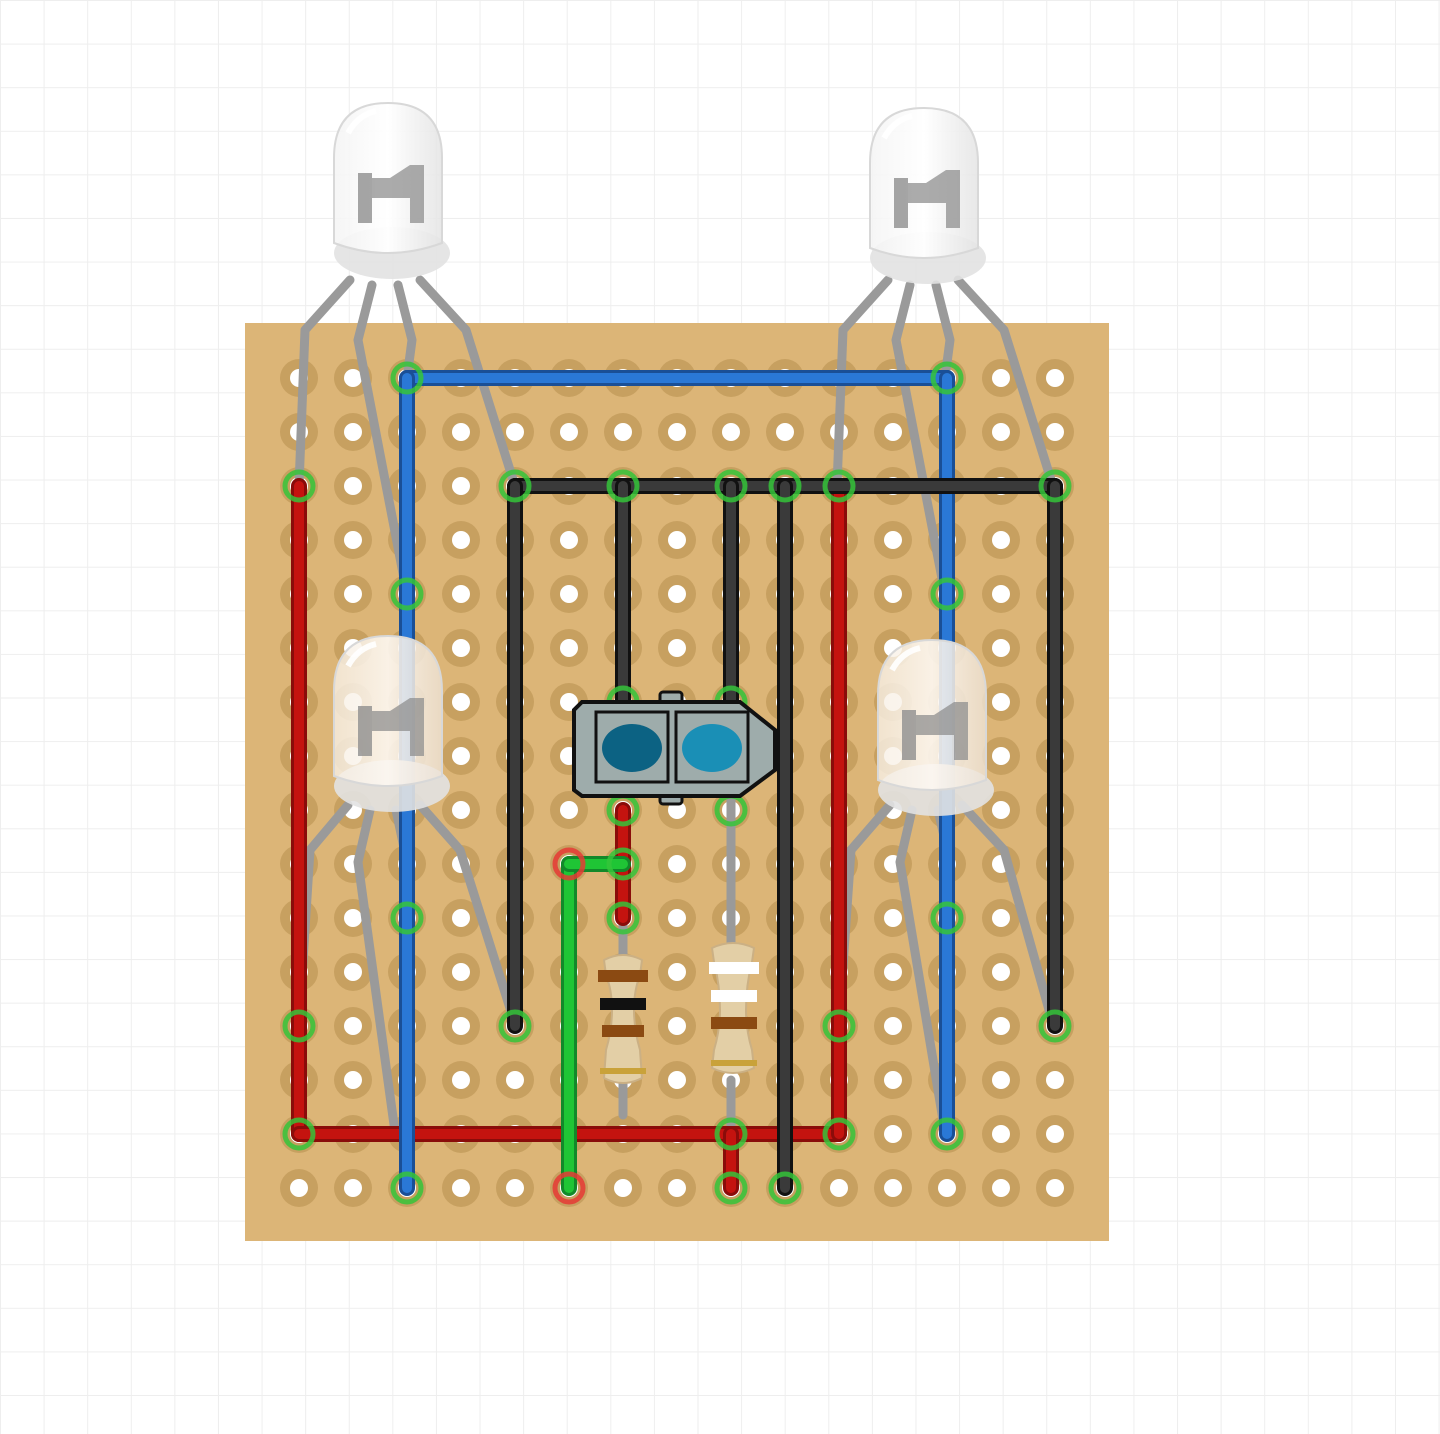  Describe the element at coordinates (623, 1031) in the screenshot. I see `band-brown` at that location.